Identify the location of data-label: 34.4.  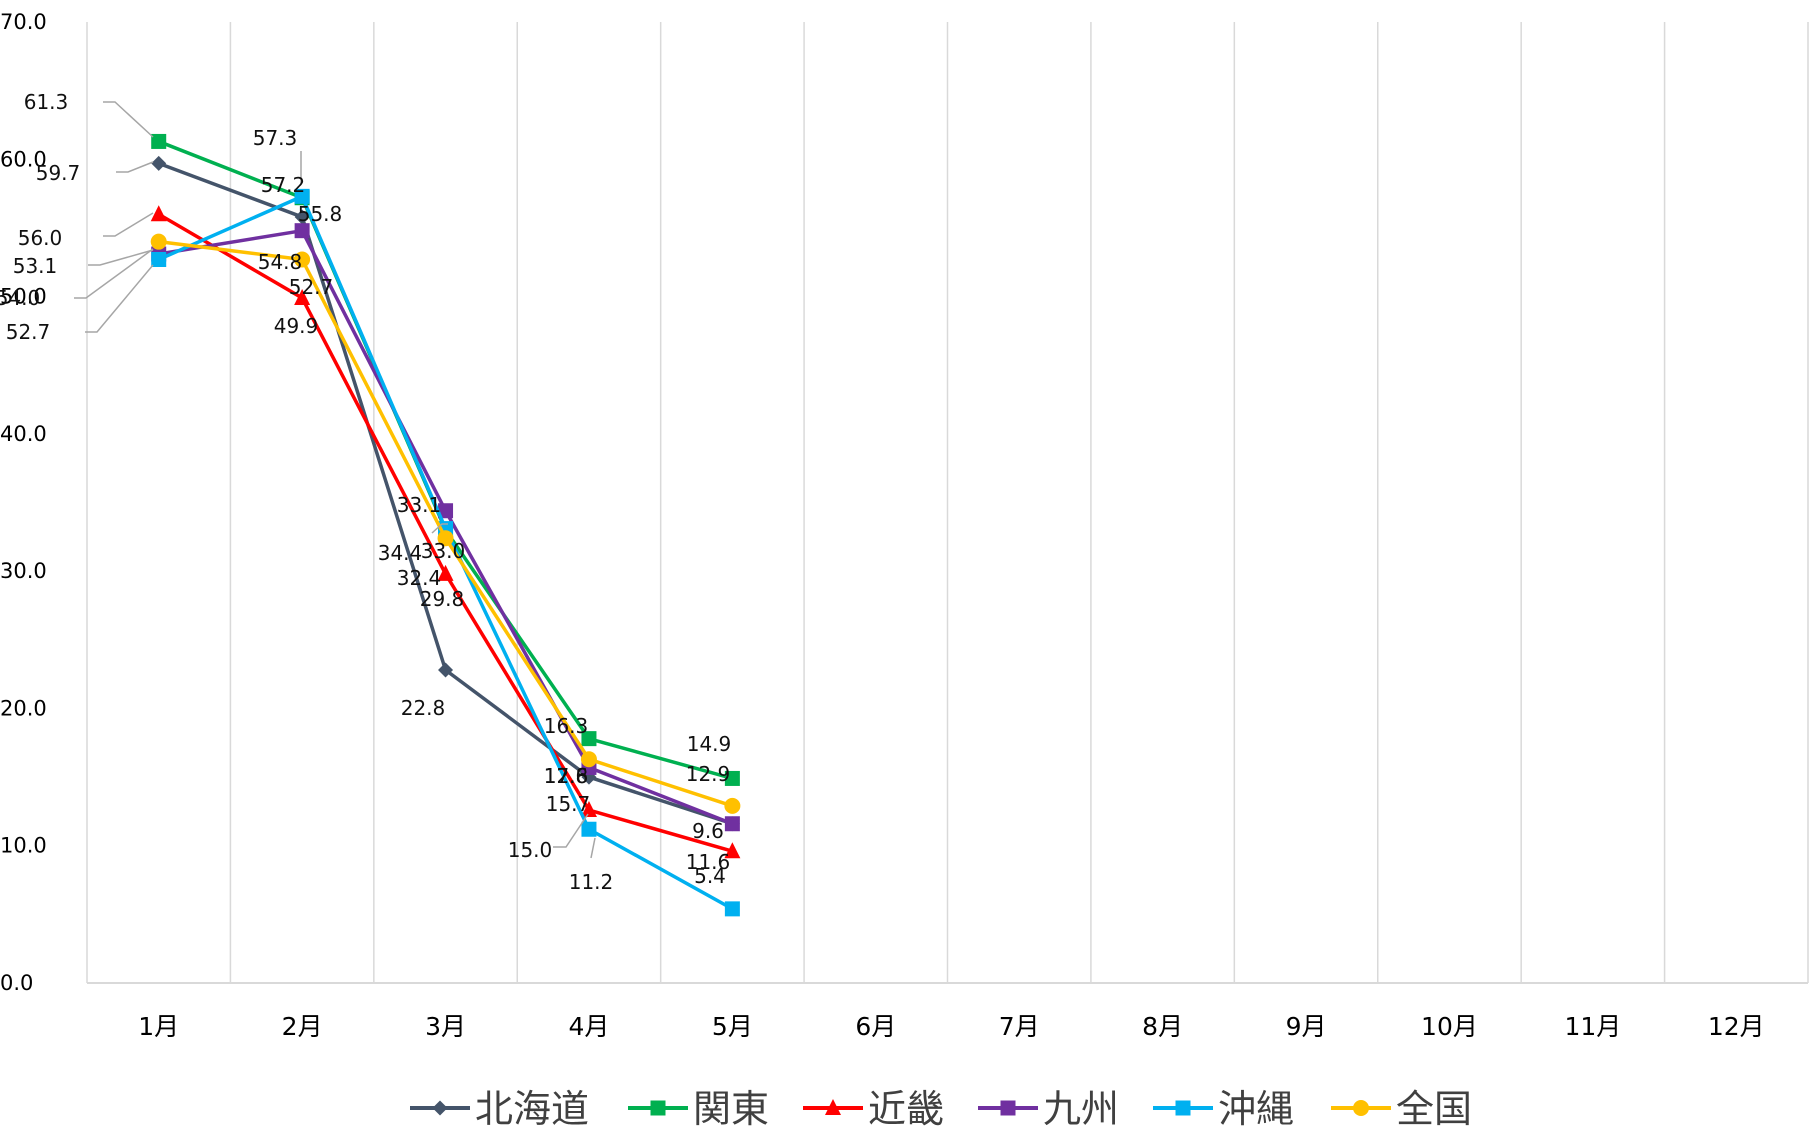
(400, 553).